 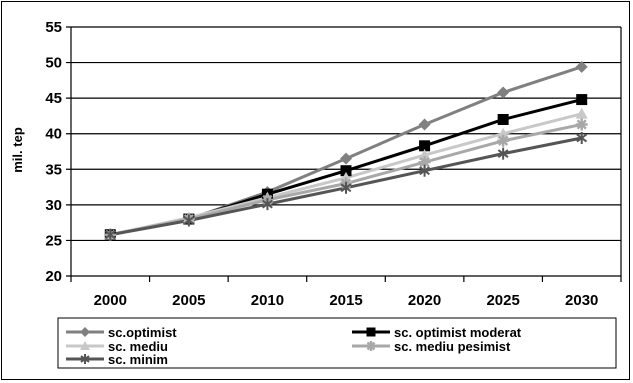 What do you see at coordinates (138, 346) in the screenshot?
I see `legend-label: sc. mediu` at bounding box center [138, 346].